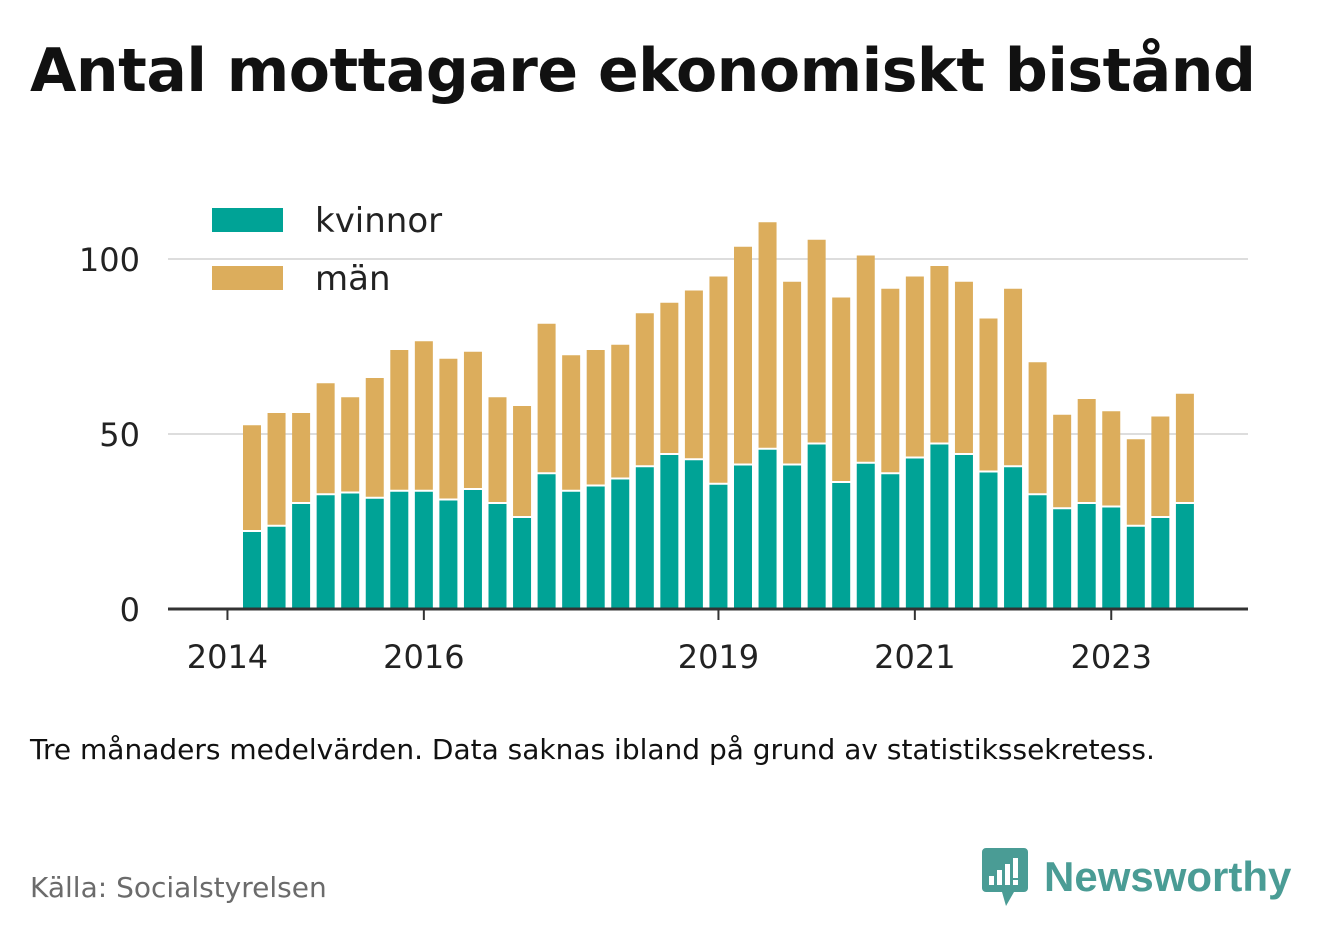  Describe the element at coordinates (1184, 447) in the screenshot. I see `bar-man-2023Q4` at that location.